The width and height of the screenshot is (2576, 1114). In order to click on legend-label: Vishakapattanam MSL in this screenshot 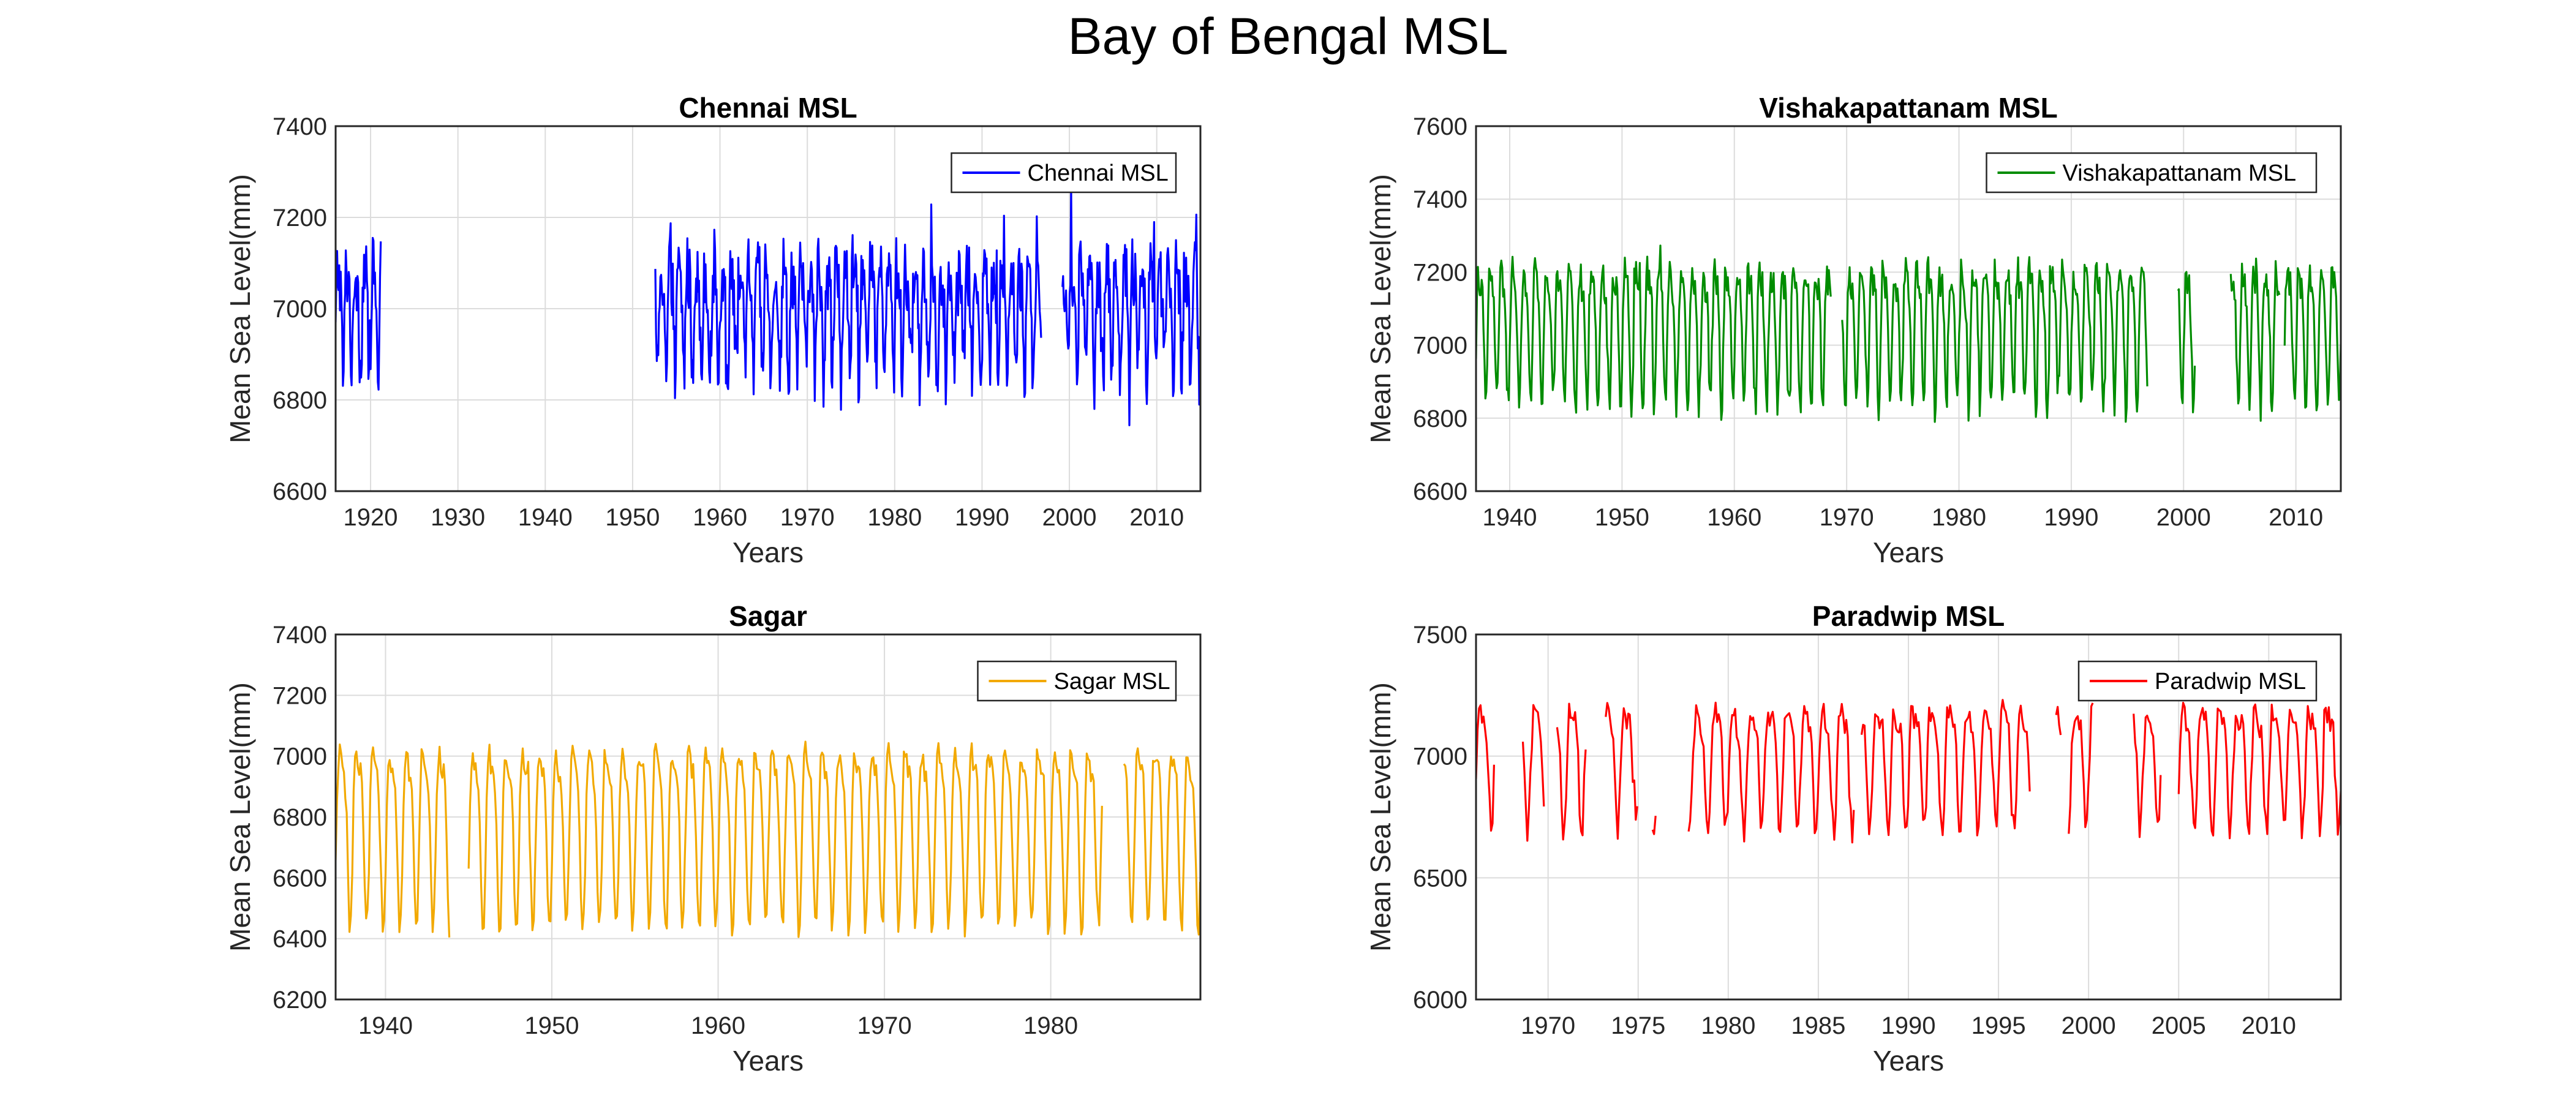, I will do `click(2180, 173)`.